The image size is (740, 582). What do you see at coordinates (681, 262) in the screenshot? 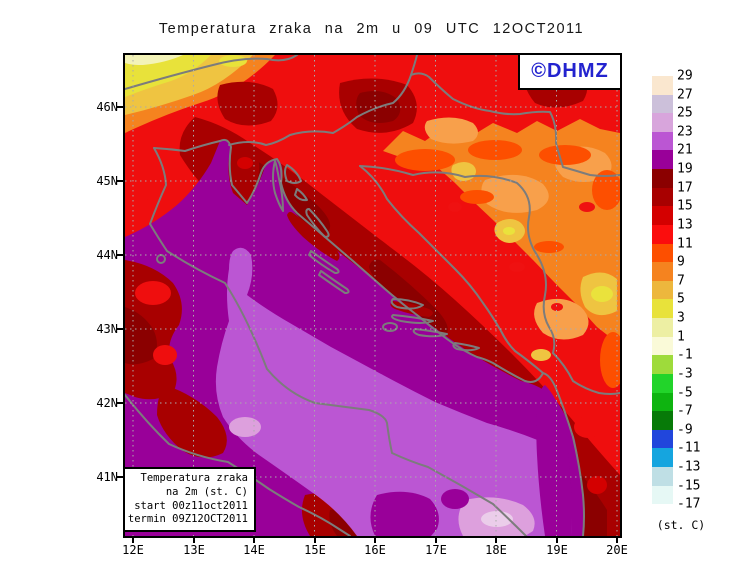
I see `colorbar-label: 9` at bounding box center [681, 262].